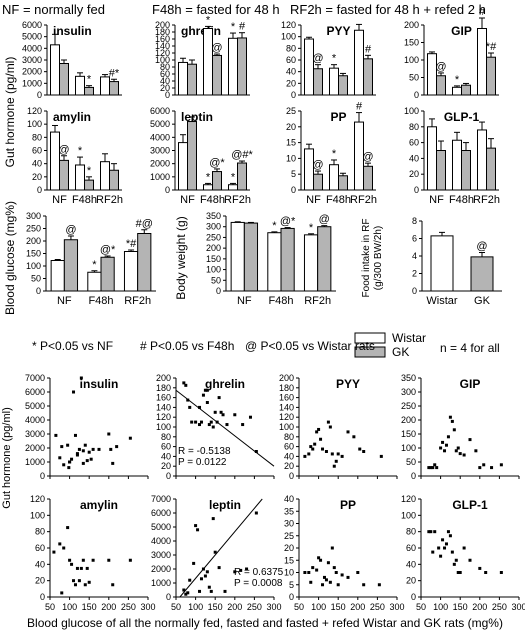  What do you see at coordinates (144, 224) in the screenshot?
I see `significance-mark: #@` at bounding box center [144, 224].